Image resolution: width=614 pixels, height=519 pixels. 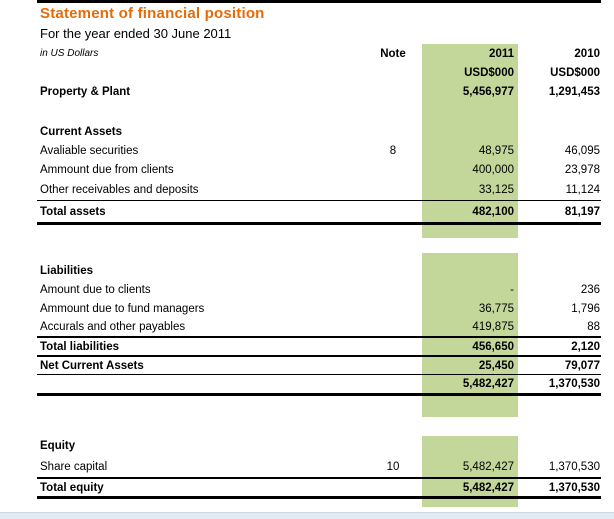 I want to click on value-2010: 79,077, so click(x=559, y=365).